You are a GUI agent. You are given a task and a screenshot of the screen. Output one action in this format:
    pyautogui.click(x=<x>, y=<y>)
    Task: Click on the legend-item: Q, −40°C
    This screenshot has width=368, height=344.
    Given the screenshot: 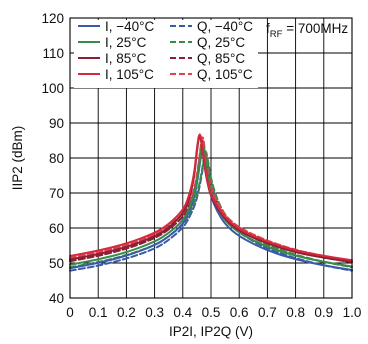 What is the action you would take?
    pyautogui.click(x=211, y=26)
    